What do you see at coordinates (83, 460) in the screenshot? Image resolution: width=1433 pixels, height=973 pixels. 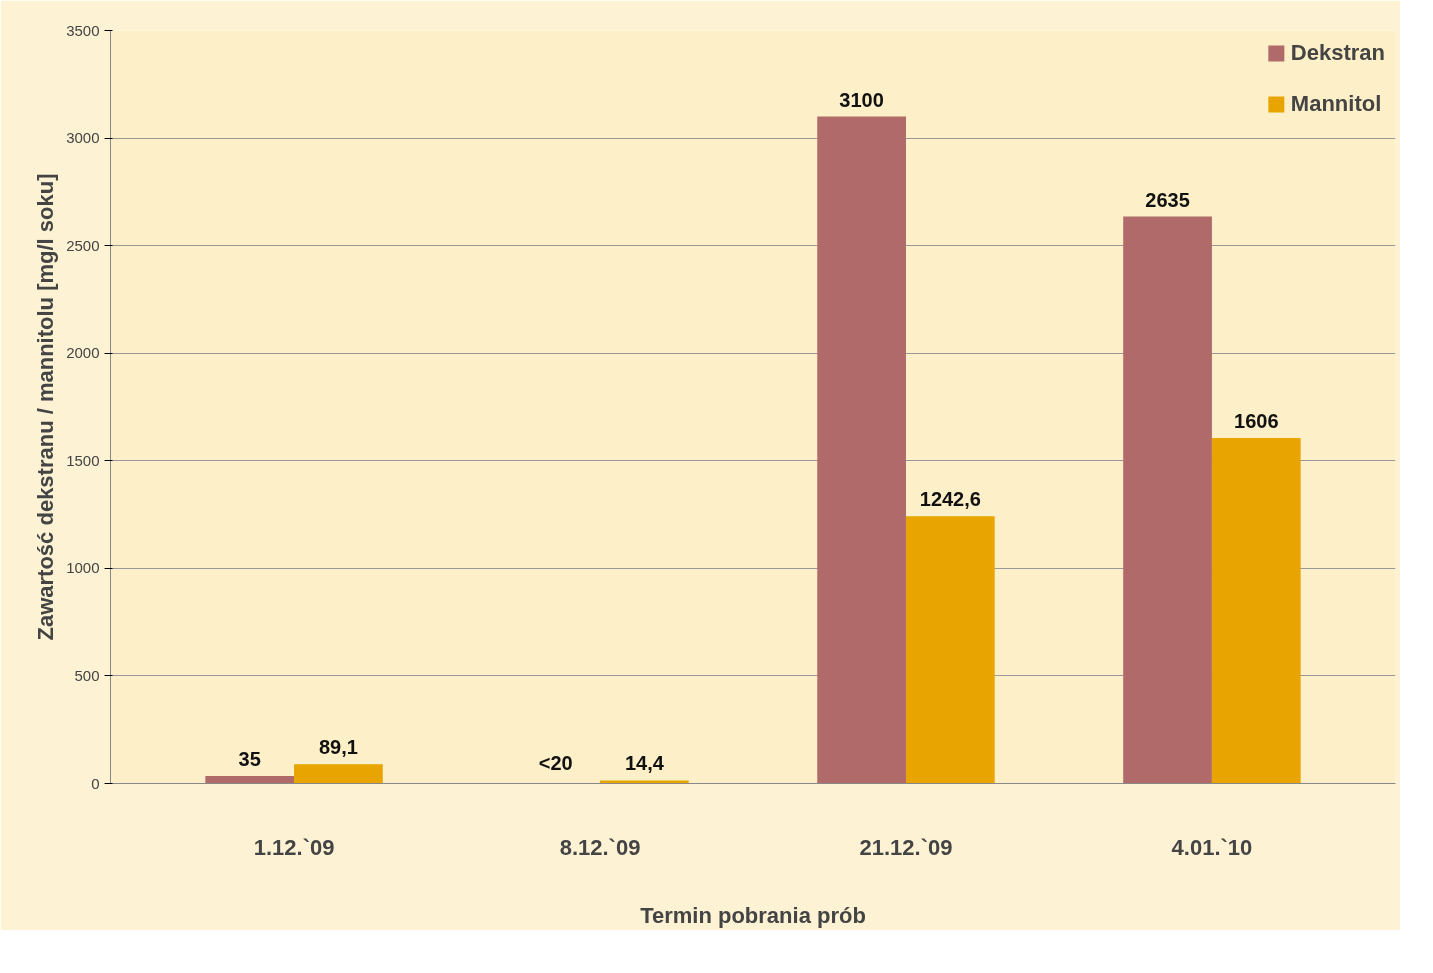 I see `y-tick-label: 1500` at bounding box center [83, 460].